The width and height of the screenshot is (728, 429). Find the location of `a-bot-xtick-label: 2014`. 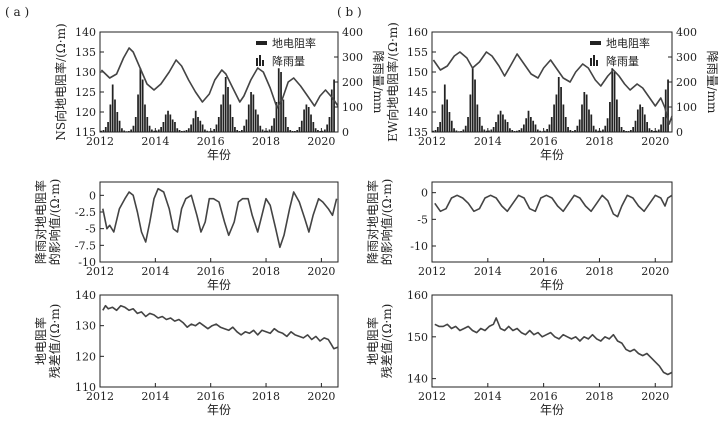

a-bot-xtick-label: 2014 is located at coordinates (155, 396).